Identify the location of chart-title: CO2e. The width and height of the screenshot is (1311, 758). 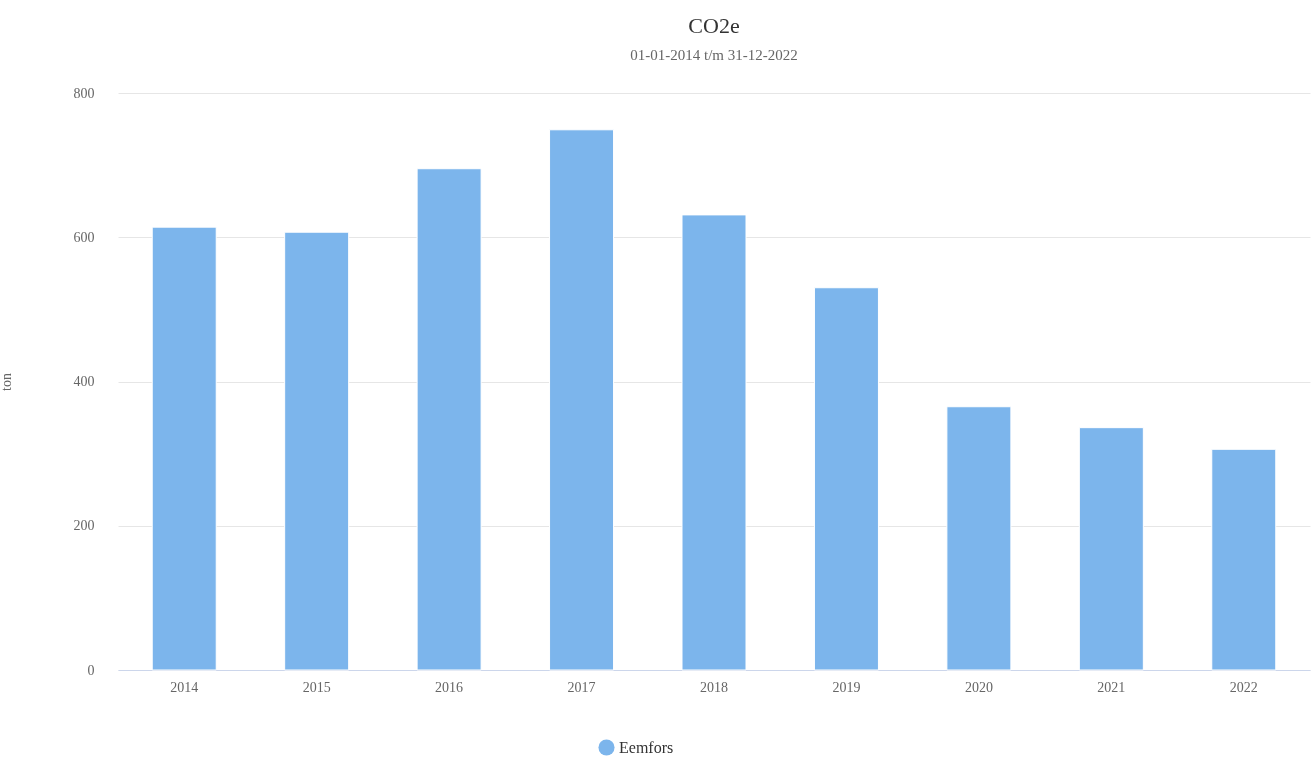
(714, 25).